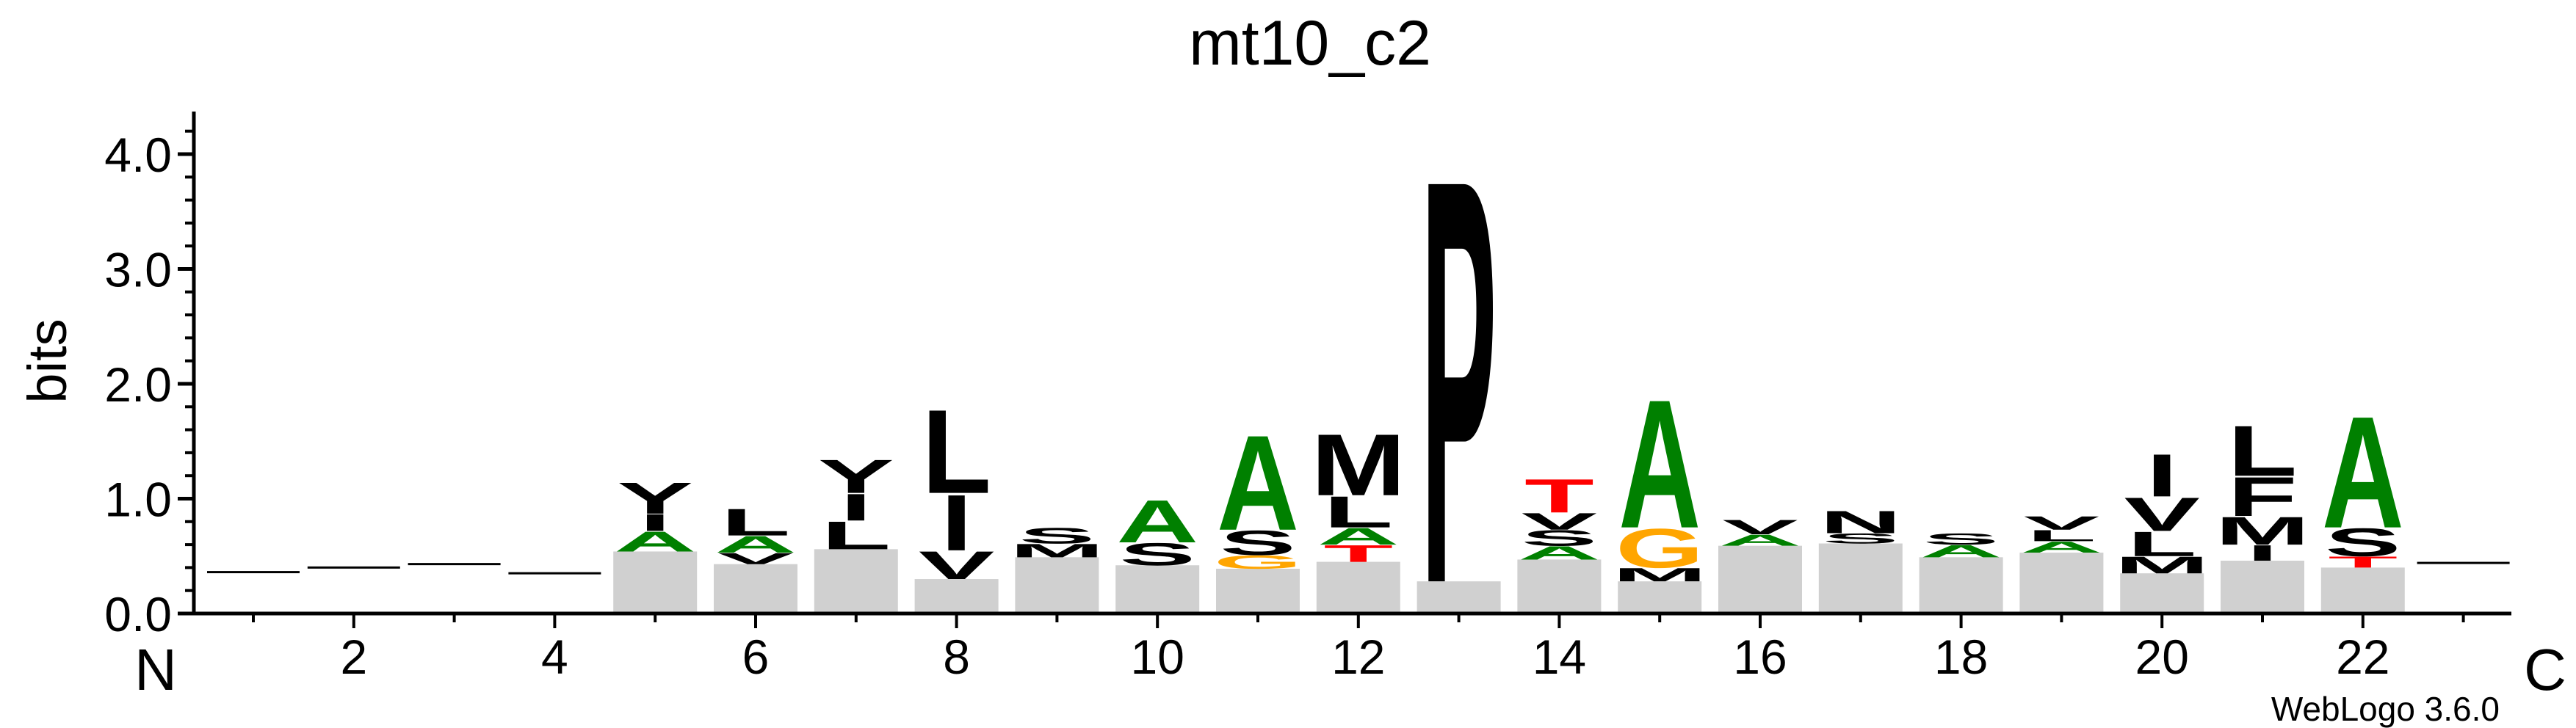 The image size is (2576, 728). Describe the element at coordinates (1760, 657) in the screenshot. I see `x-tick-label: 16` at that location.